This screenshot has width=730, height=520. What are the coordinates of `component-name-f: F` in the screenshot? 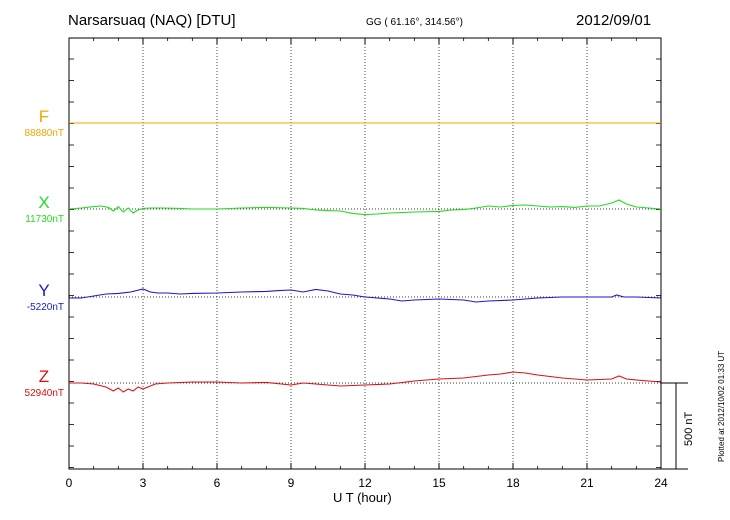 It's located at (44, 116).